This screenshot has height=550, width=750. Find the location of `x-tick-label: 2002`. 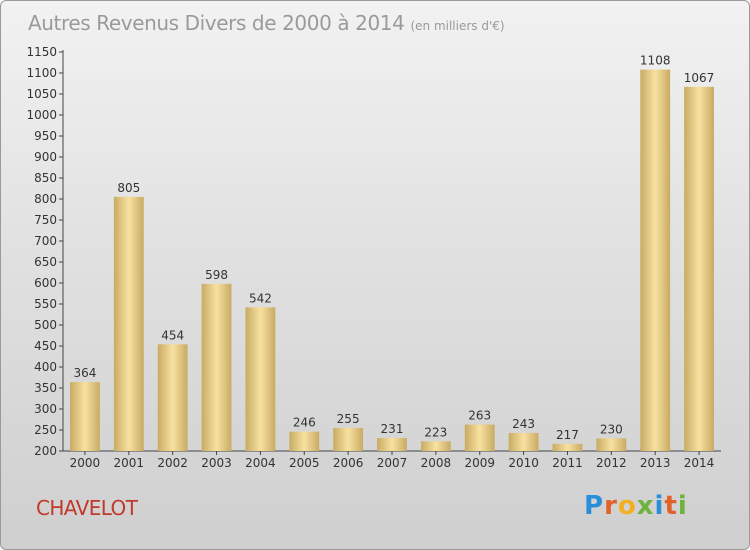

x-tick-label: 2002 is located at coordinates (172, 463).